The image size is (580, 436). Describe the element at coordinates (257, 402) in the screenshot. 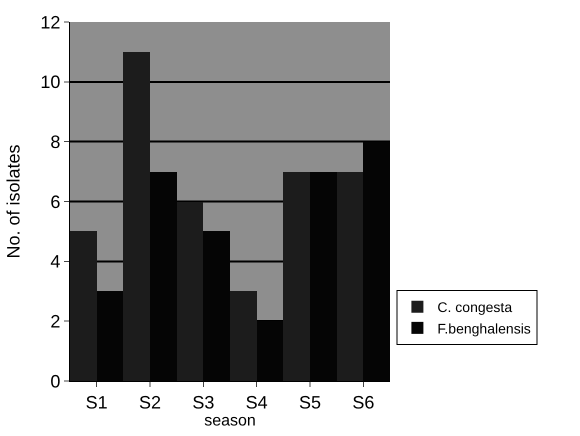

I see `x-tick-label: S4` at that location.